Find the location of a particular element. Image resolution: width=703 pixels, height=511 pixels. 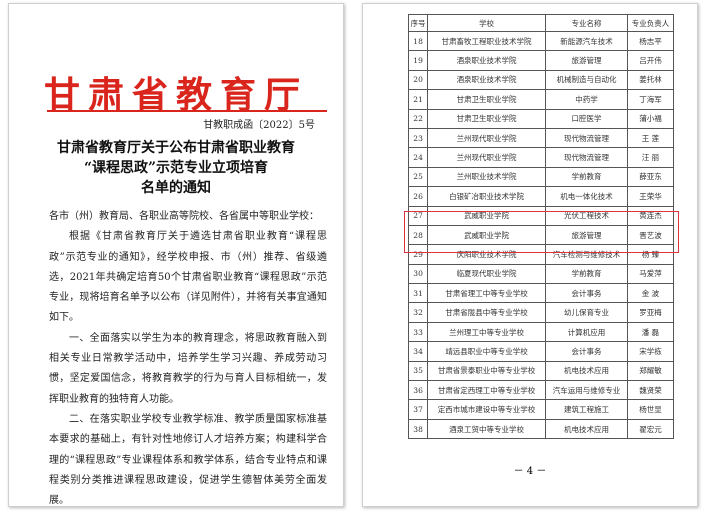

table-row: 37 定西市城市建设中等专业学校 建筑工程施工 杨世显 is located at coordinates (541, 409).